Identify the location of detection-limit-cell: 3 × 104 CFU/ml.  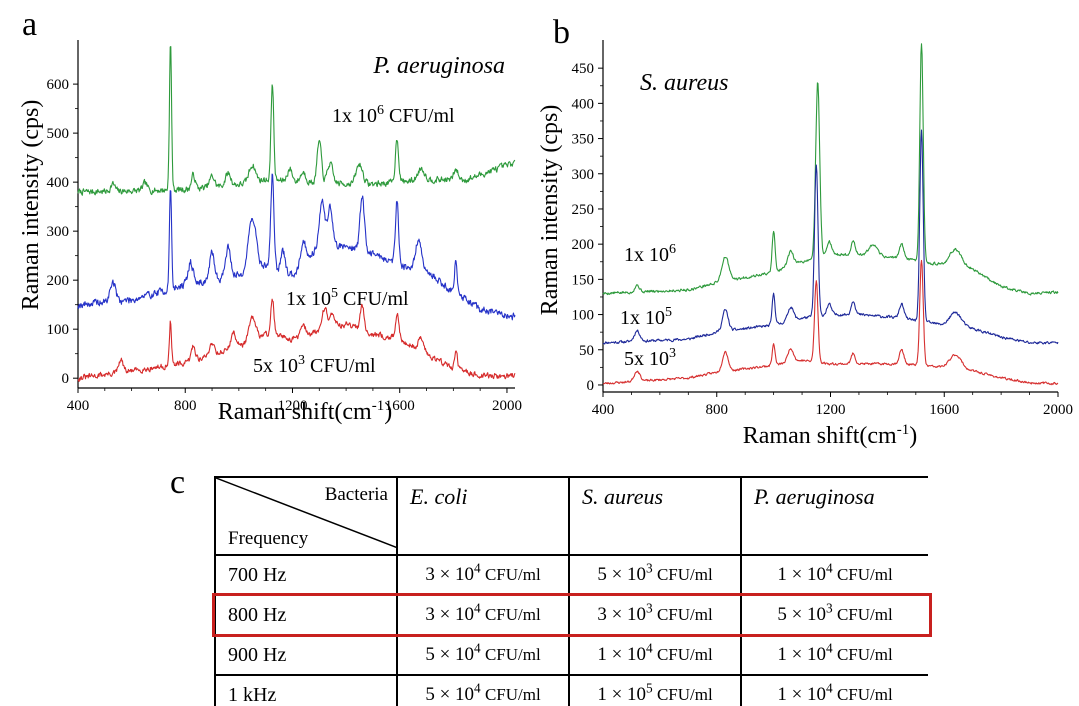
(483, 615).